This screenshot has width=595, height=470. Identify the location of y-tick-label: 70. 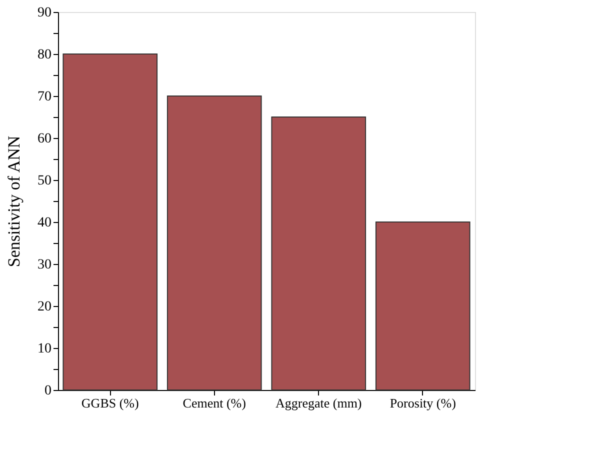
(45, 97).